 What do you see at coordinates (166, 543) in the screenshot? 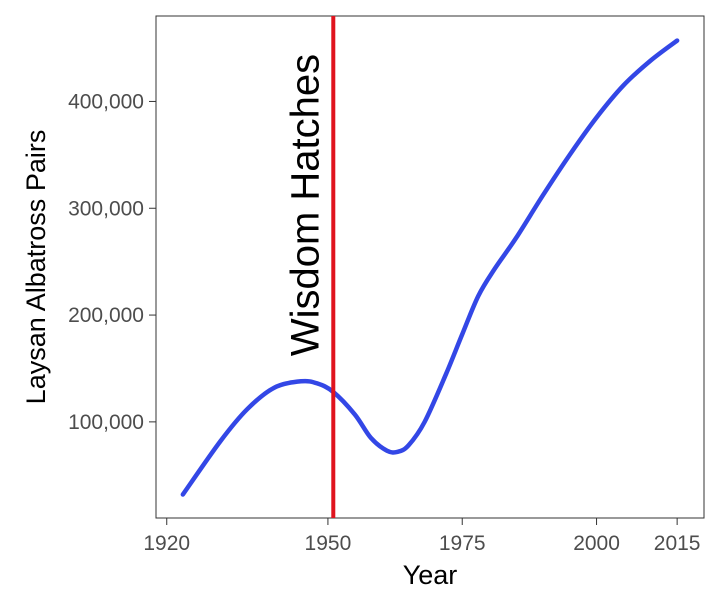
I see `x-tick-label: 1920` at bounding box center [166, 543].